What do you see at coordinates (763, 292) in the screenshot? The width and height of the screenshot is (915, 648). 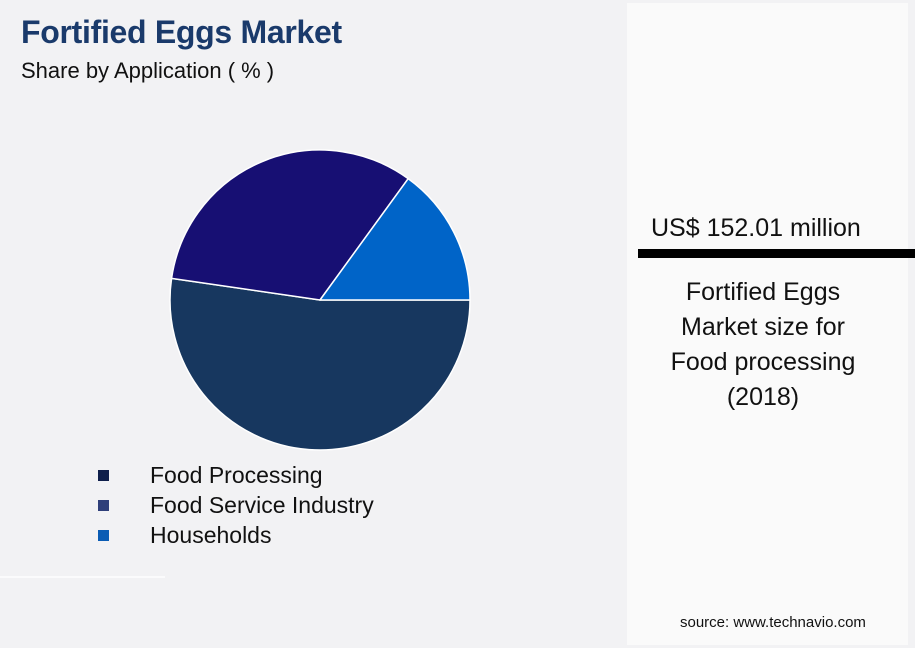 I see `caption-line: Fortified Eggs` at bounding box center [763, 292].